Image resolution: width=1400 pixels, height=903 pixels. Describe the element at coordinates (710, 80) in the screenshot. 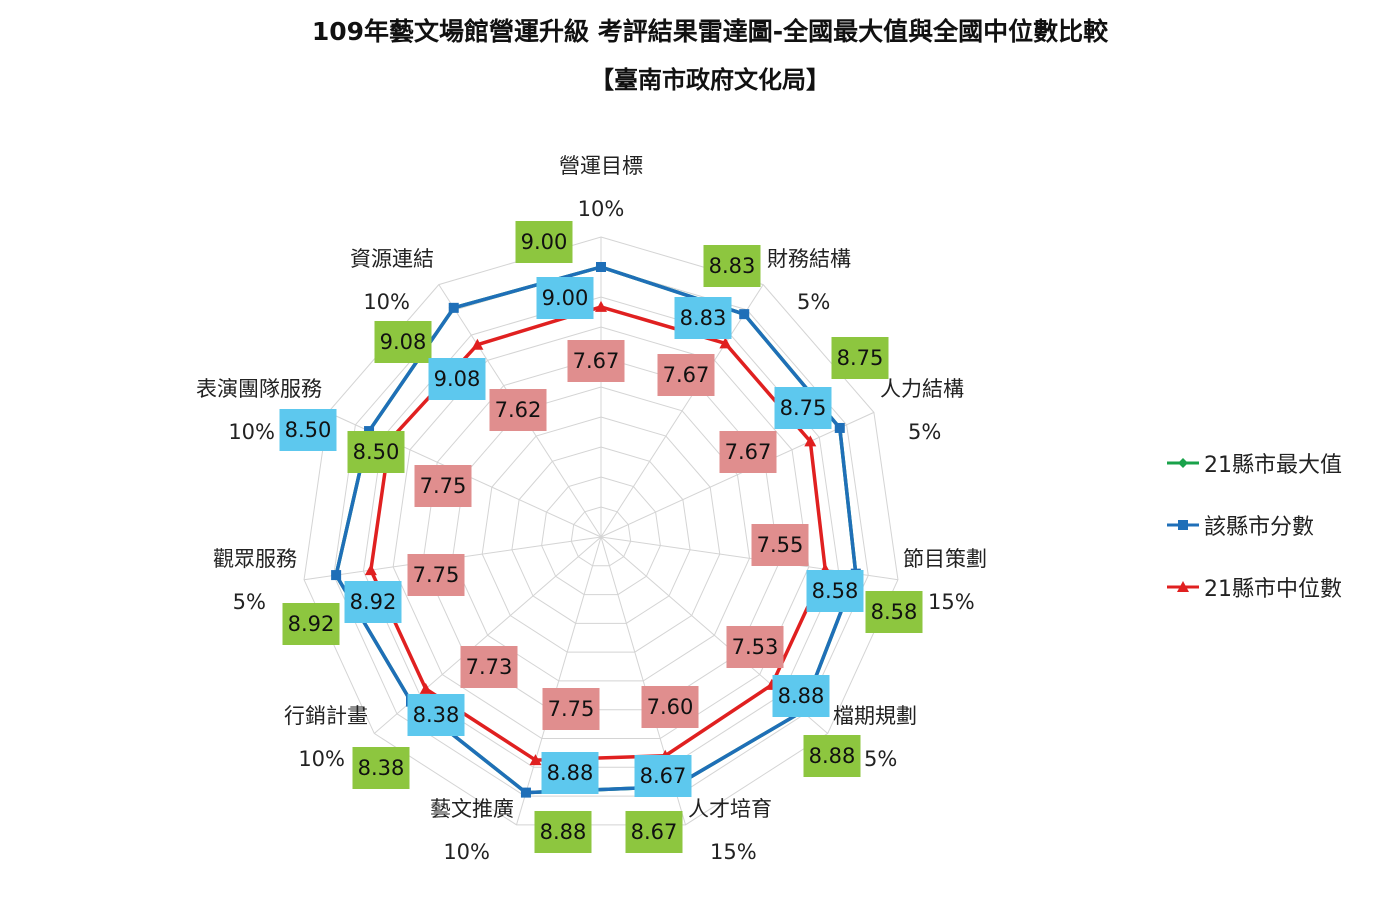

I see `chart-subtitle: 【臺南市政府文化局】` at that location.